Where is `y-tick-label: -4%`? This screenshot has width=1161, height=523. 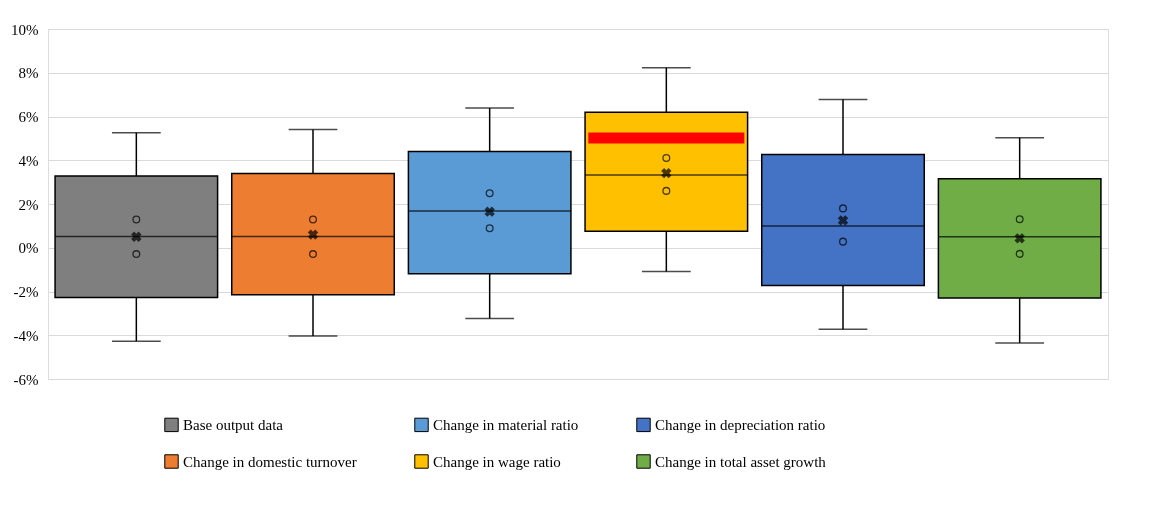
y-tick-label: -4% is located at coordinates (26, 335).